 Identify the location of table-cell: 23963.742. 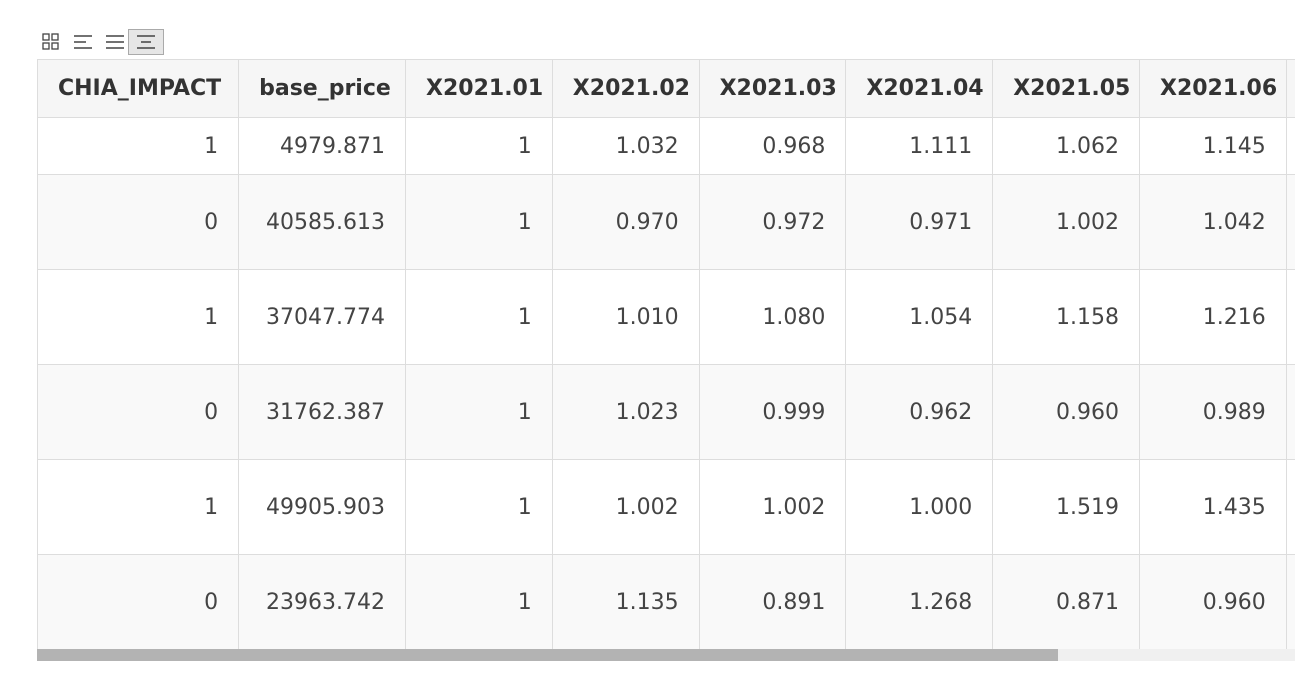
(322, 601).